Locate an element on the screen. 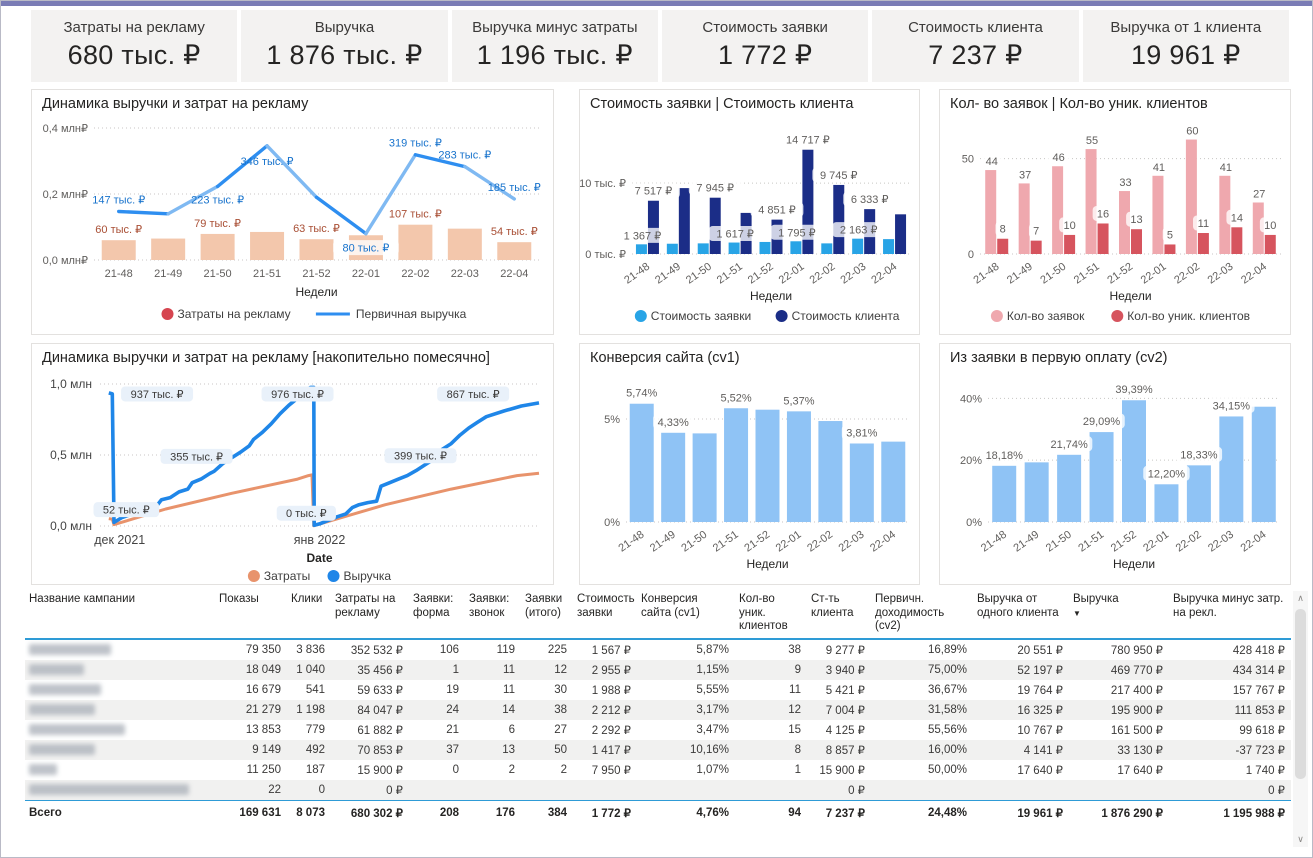  column-header: Показы is located at coordinates (251, 615).